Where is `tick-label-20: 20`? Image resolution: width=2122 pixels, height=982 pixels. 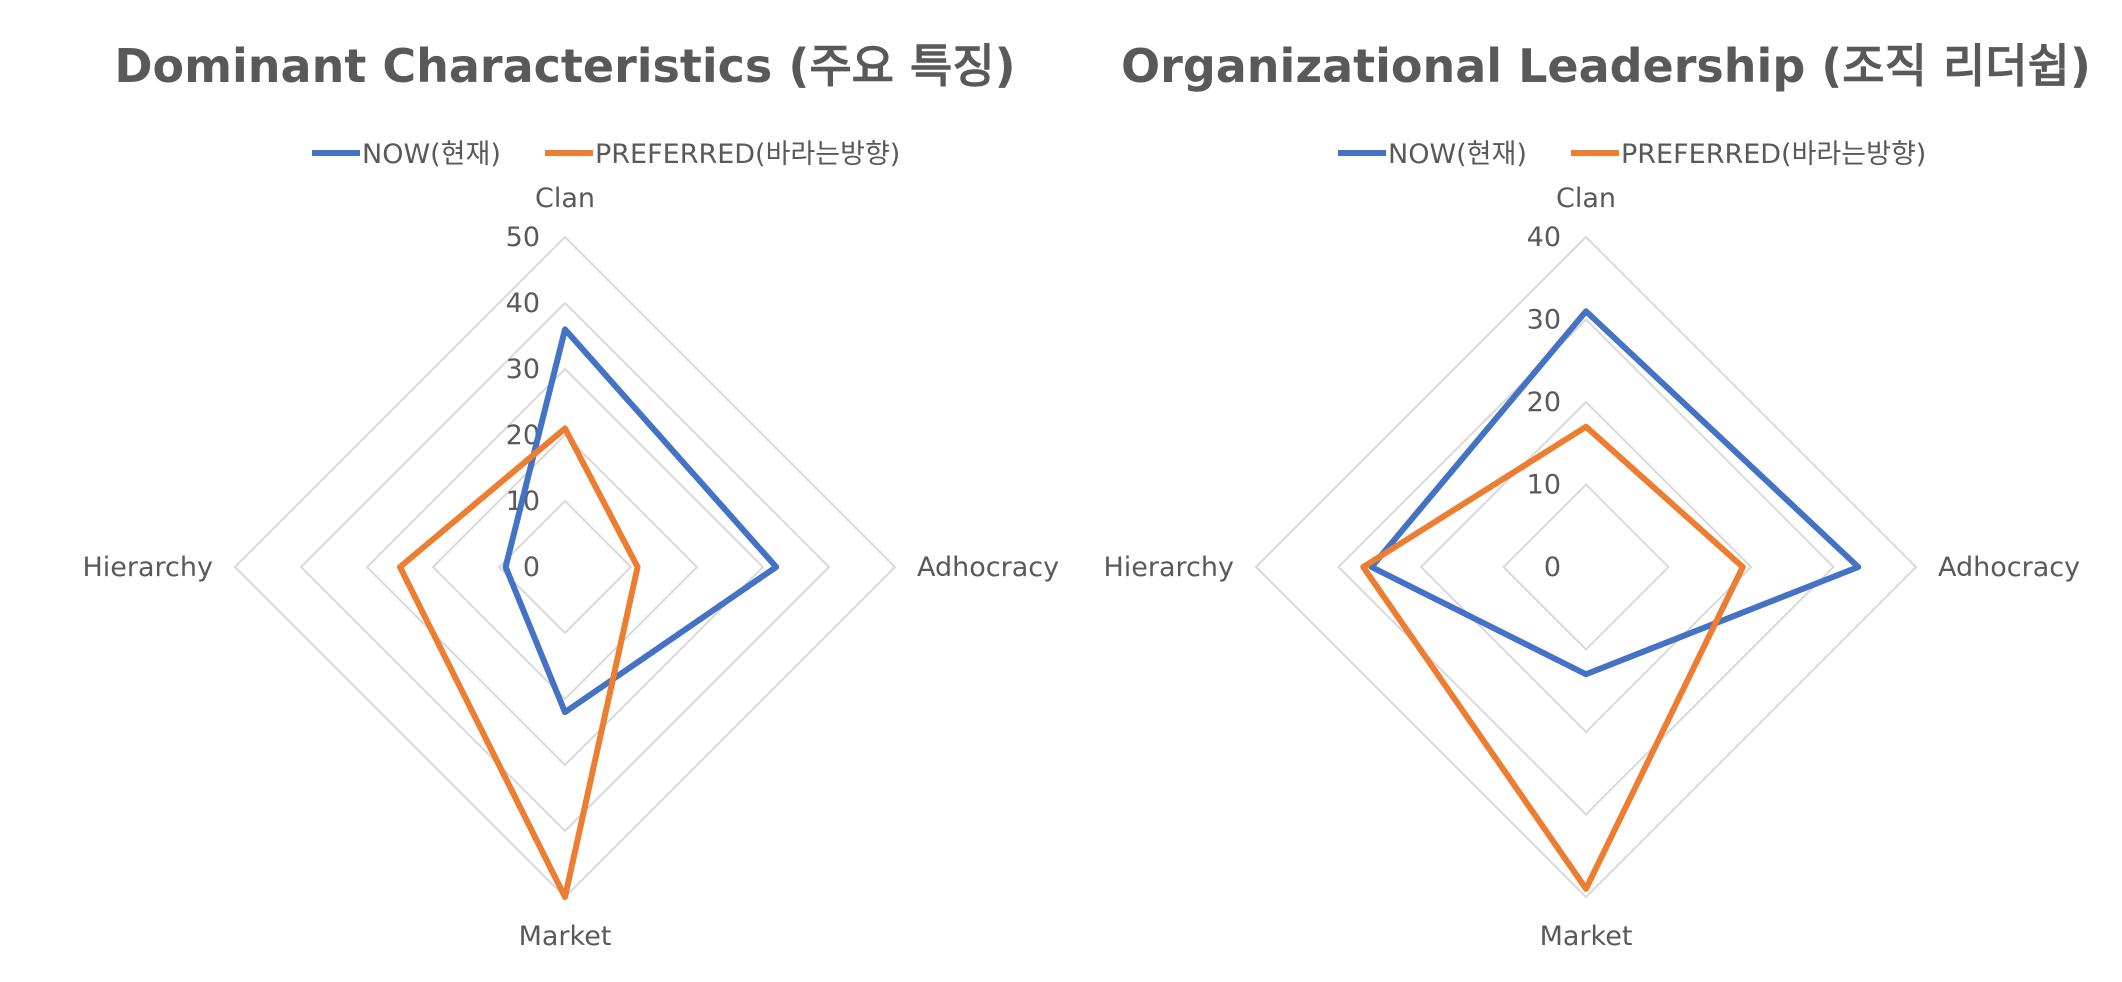 tick-label-20: 20 is located at coordinates (1544, 402).